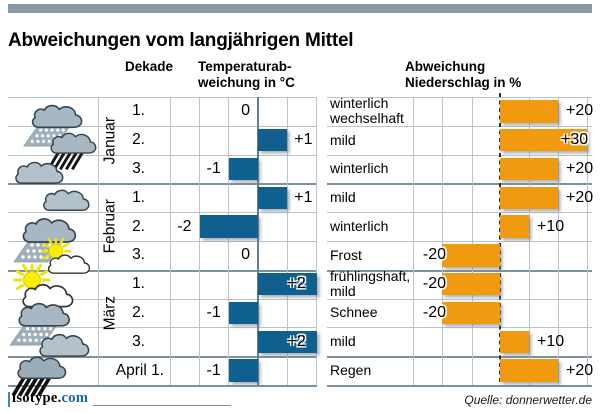  What do you see at coordinates (346, 254) in the screenshot?
I see `weather-description: Frost` at bounding box center [346, 254].